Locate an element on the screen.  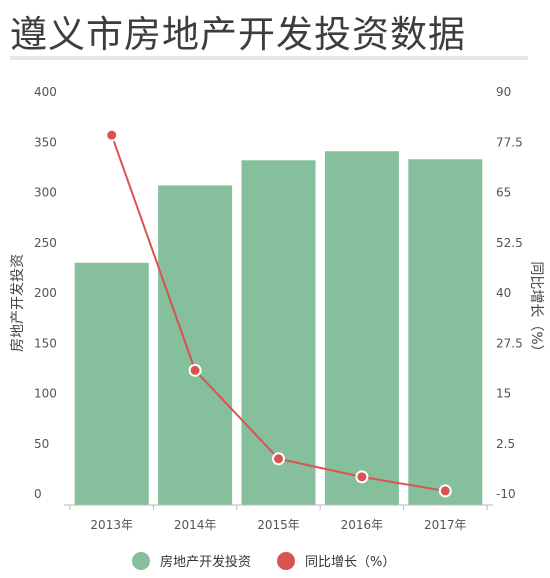
left-tick-label: 400 is located at coordinates (45, 92).